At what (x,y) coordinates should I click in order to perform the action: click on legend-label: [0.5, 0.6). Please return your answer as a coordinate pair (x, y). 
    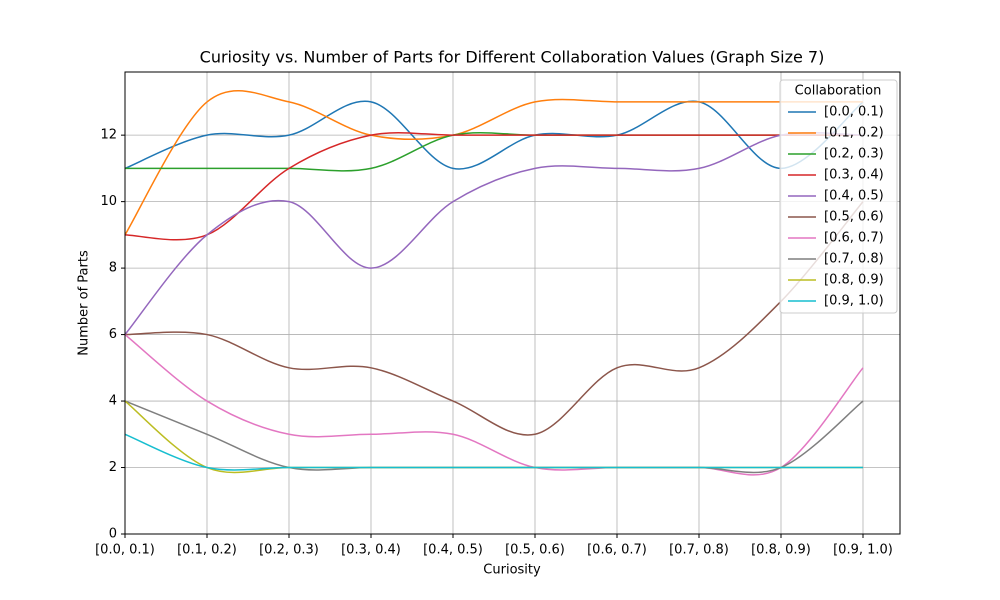
    Looking at the image, I should click on (854, 217).